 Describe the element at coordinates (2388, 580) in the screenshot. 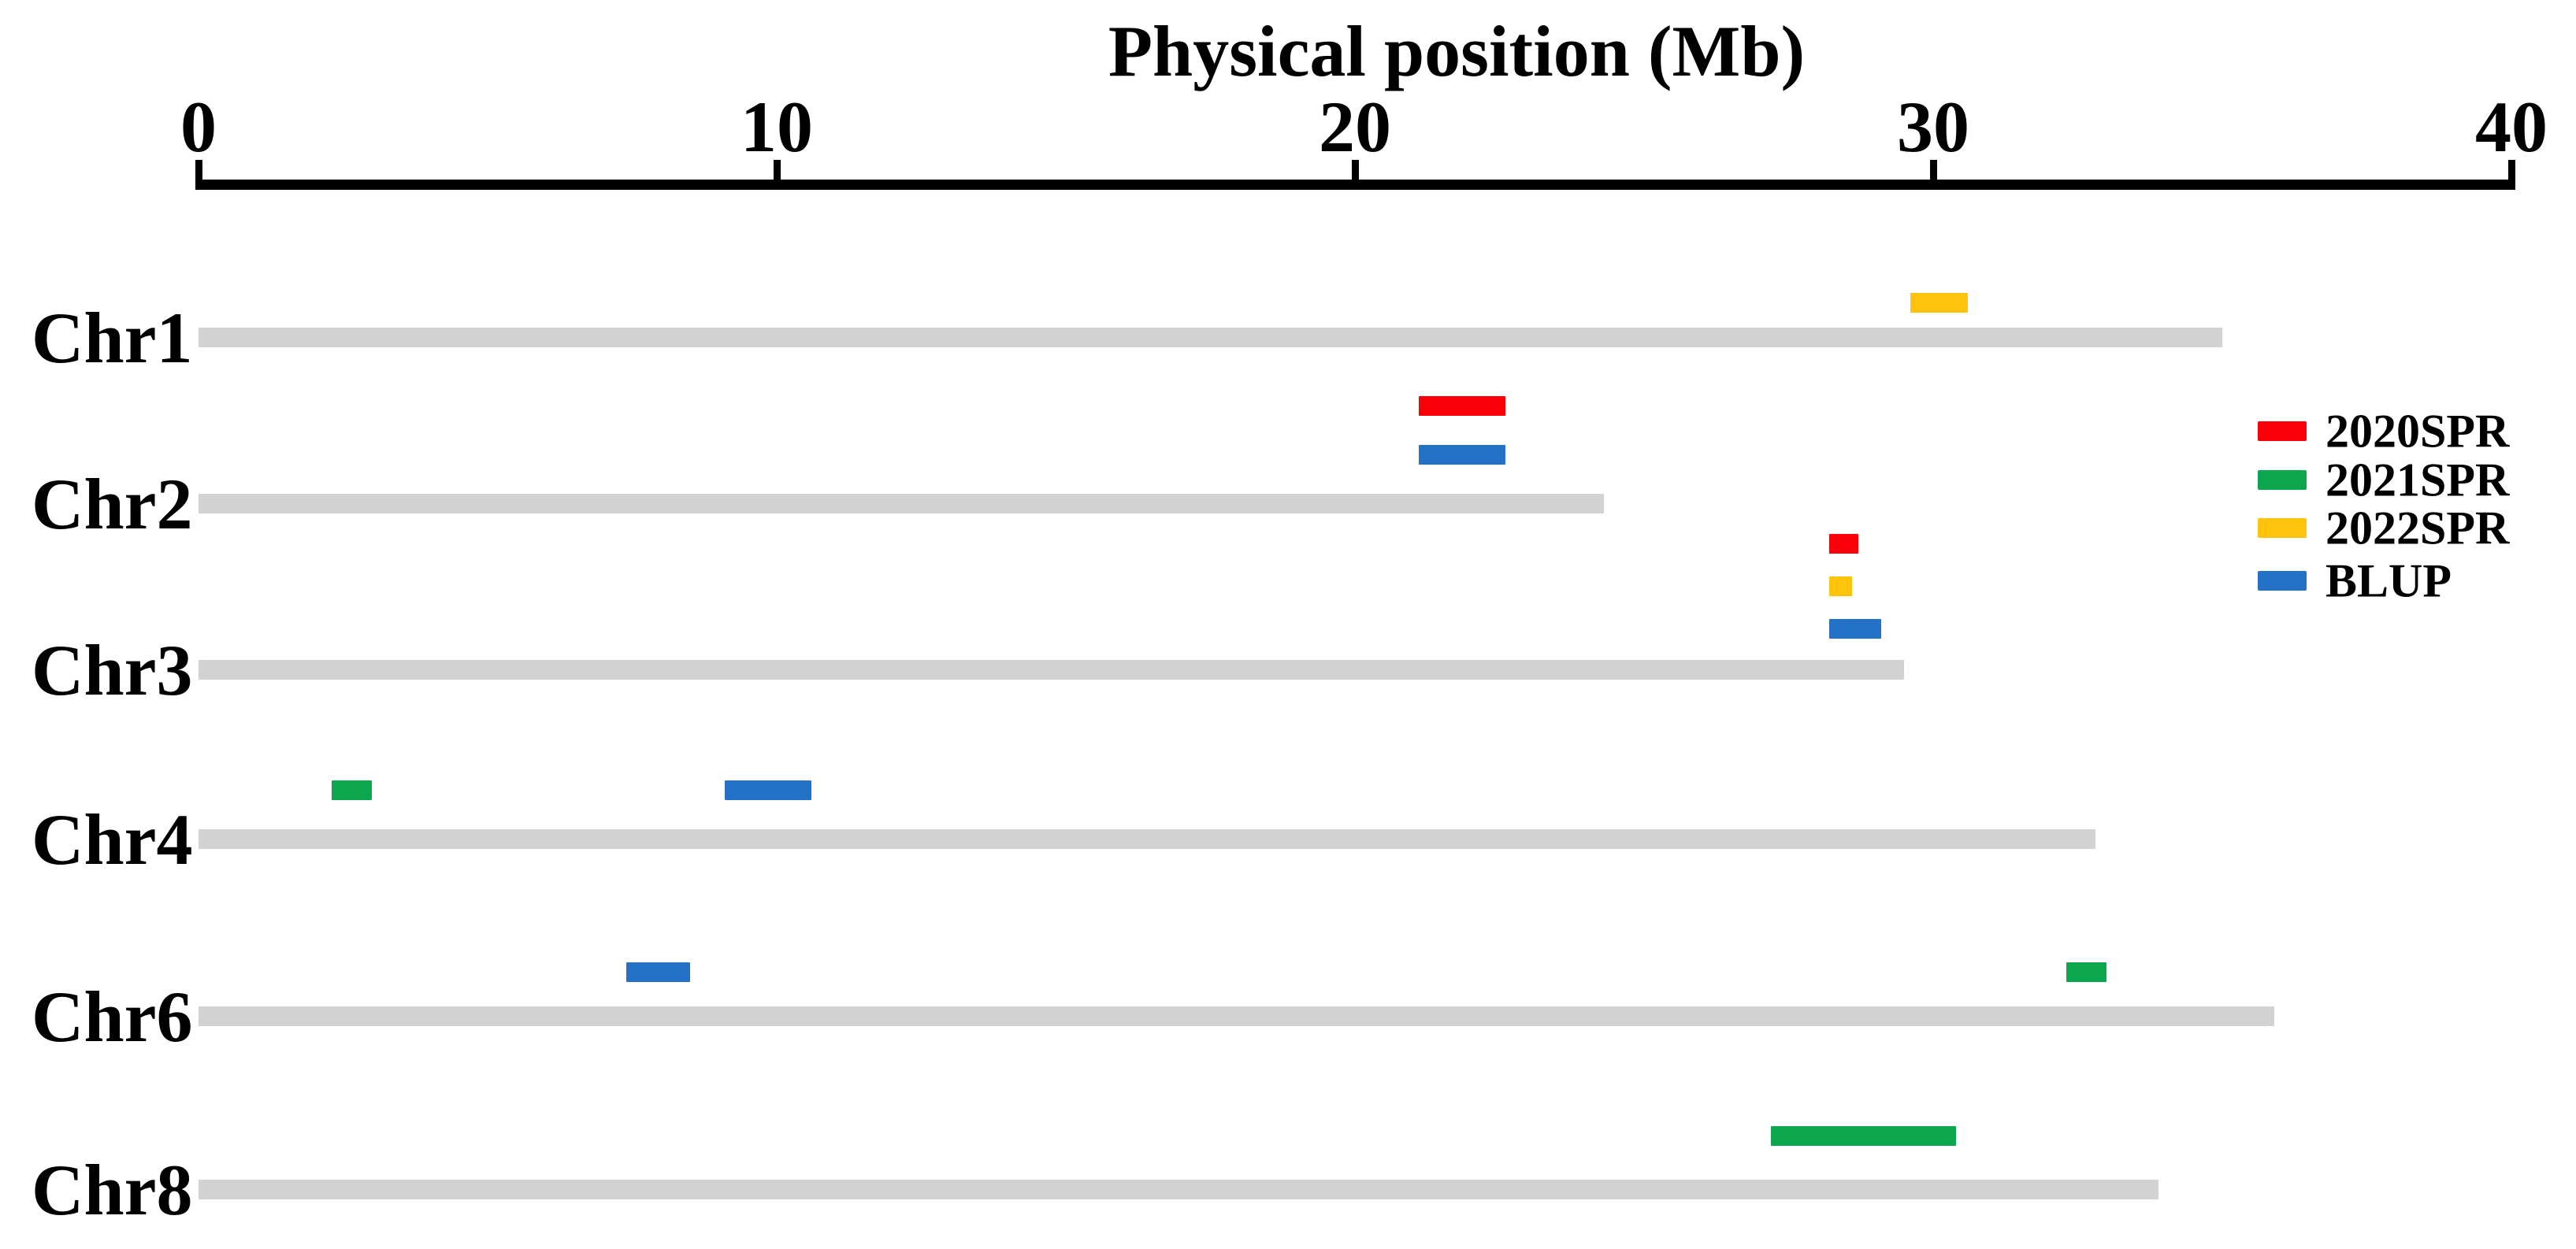

I see `legend-label-BLUP: BLUP` at that location.